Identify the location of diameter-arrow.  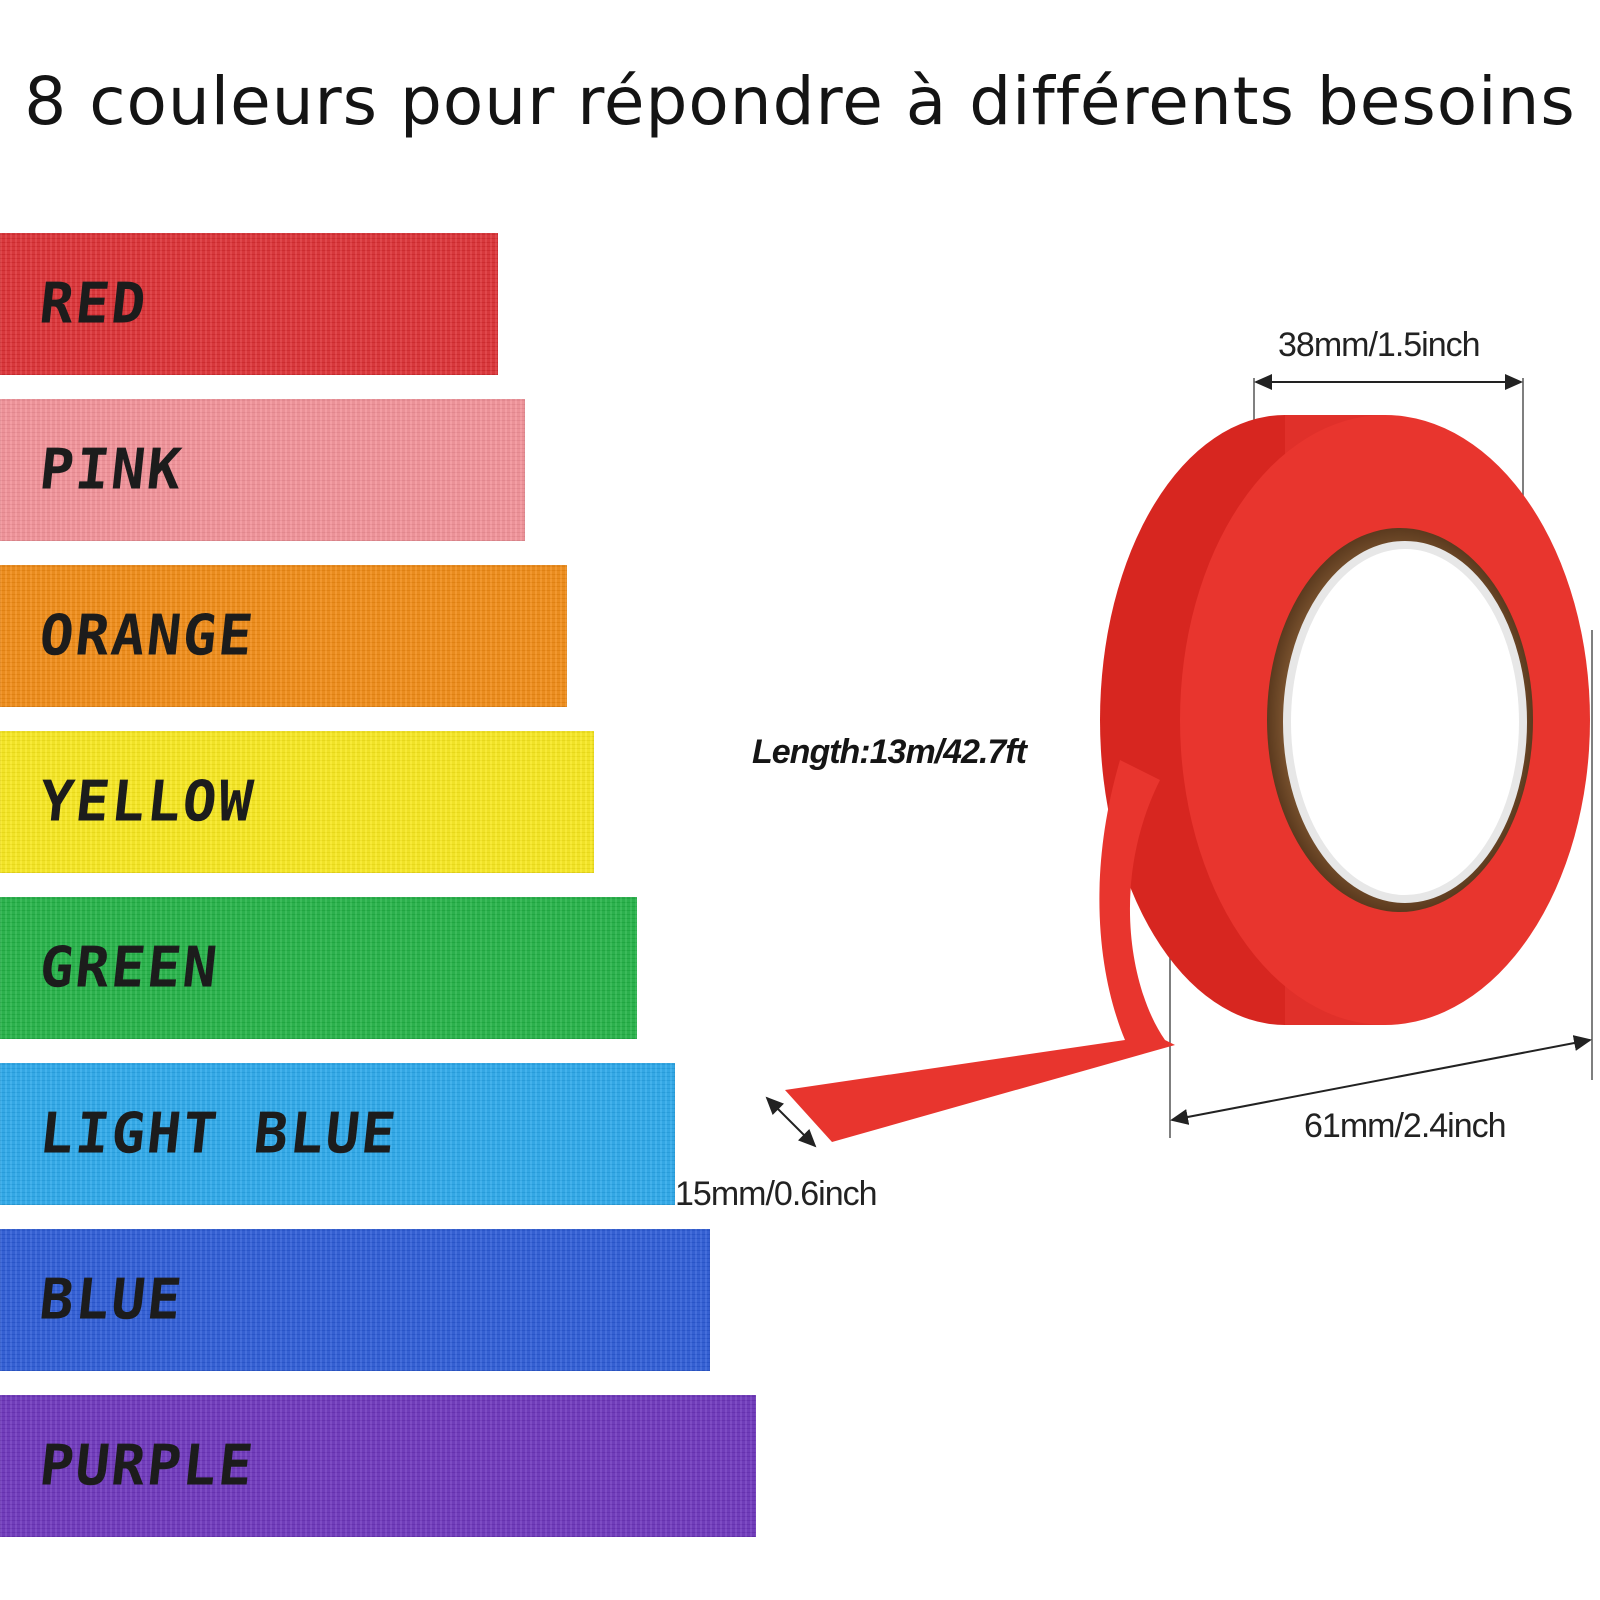
(1381, 1080).